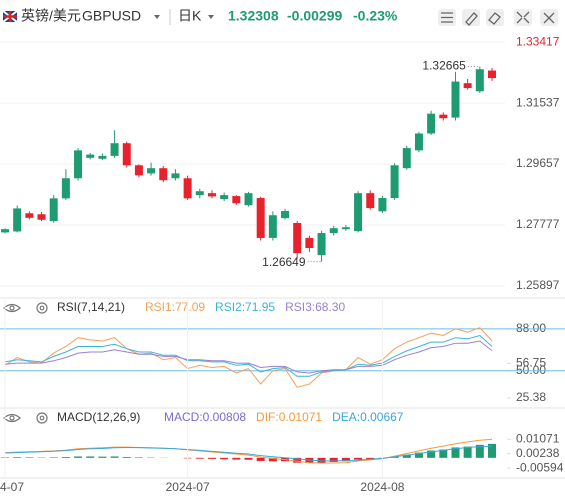 The width and height of the screenshot is (565, 498). I want to click on fullscreen-button, so click(523, 17).